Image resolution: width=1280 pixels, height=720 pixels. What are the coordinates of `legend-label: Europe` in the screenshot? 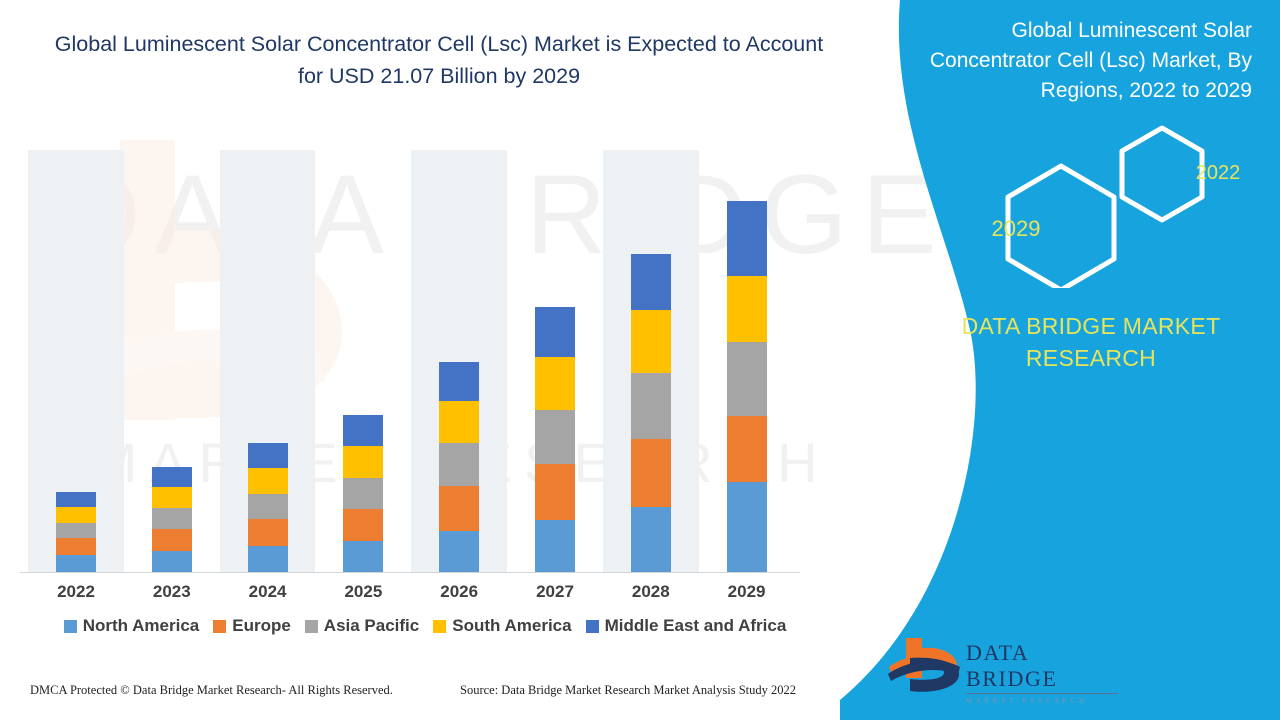 It's located at (261, 625).